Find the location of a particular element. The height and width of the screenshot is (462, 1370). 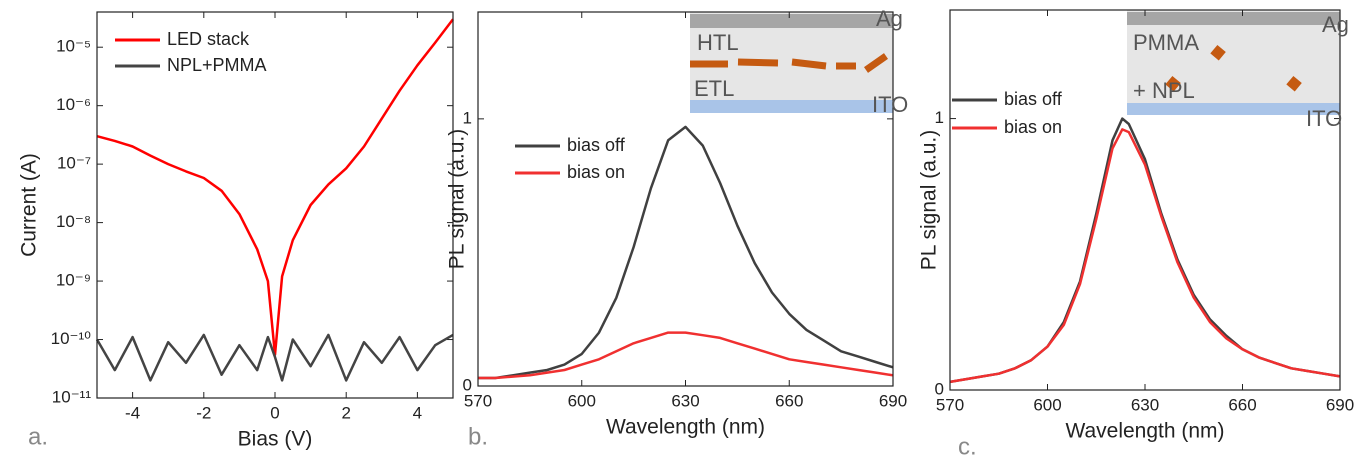

legend-label: LED stack is located at coordinates (208, 39).